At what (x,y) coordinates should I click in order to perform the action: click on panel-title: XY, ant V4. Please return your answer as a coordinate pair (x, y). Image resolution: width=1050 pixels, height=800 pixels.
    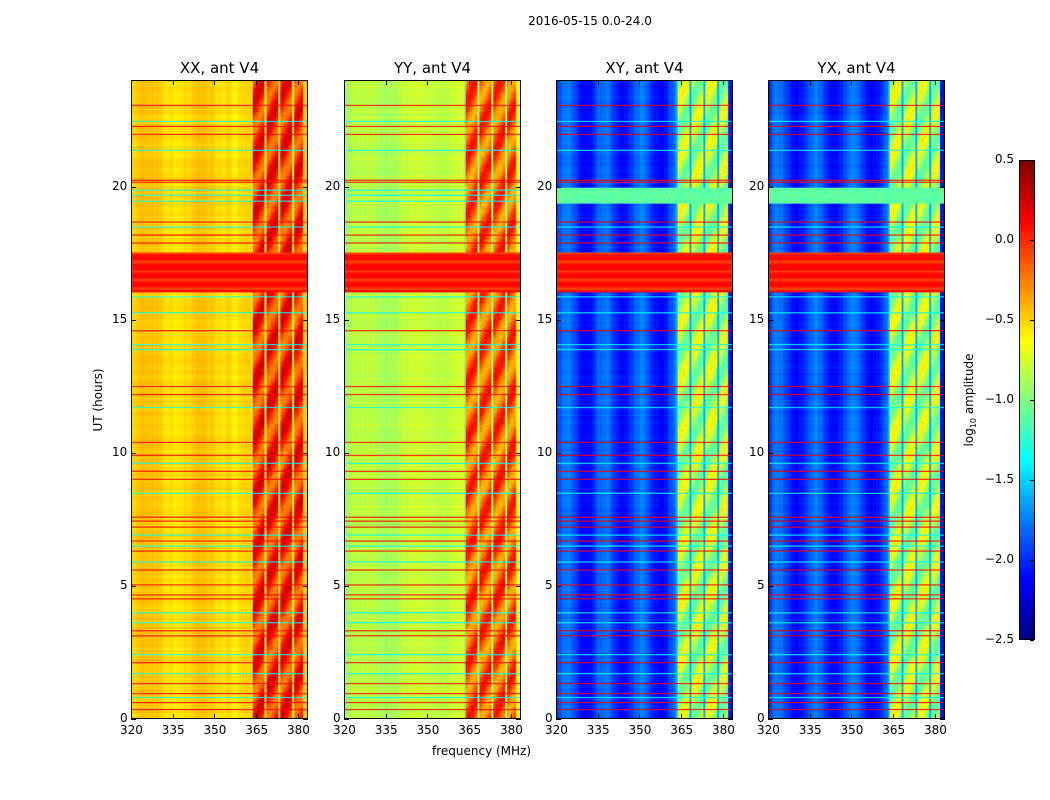
    Looking at the image, I should click on (644, 68).